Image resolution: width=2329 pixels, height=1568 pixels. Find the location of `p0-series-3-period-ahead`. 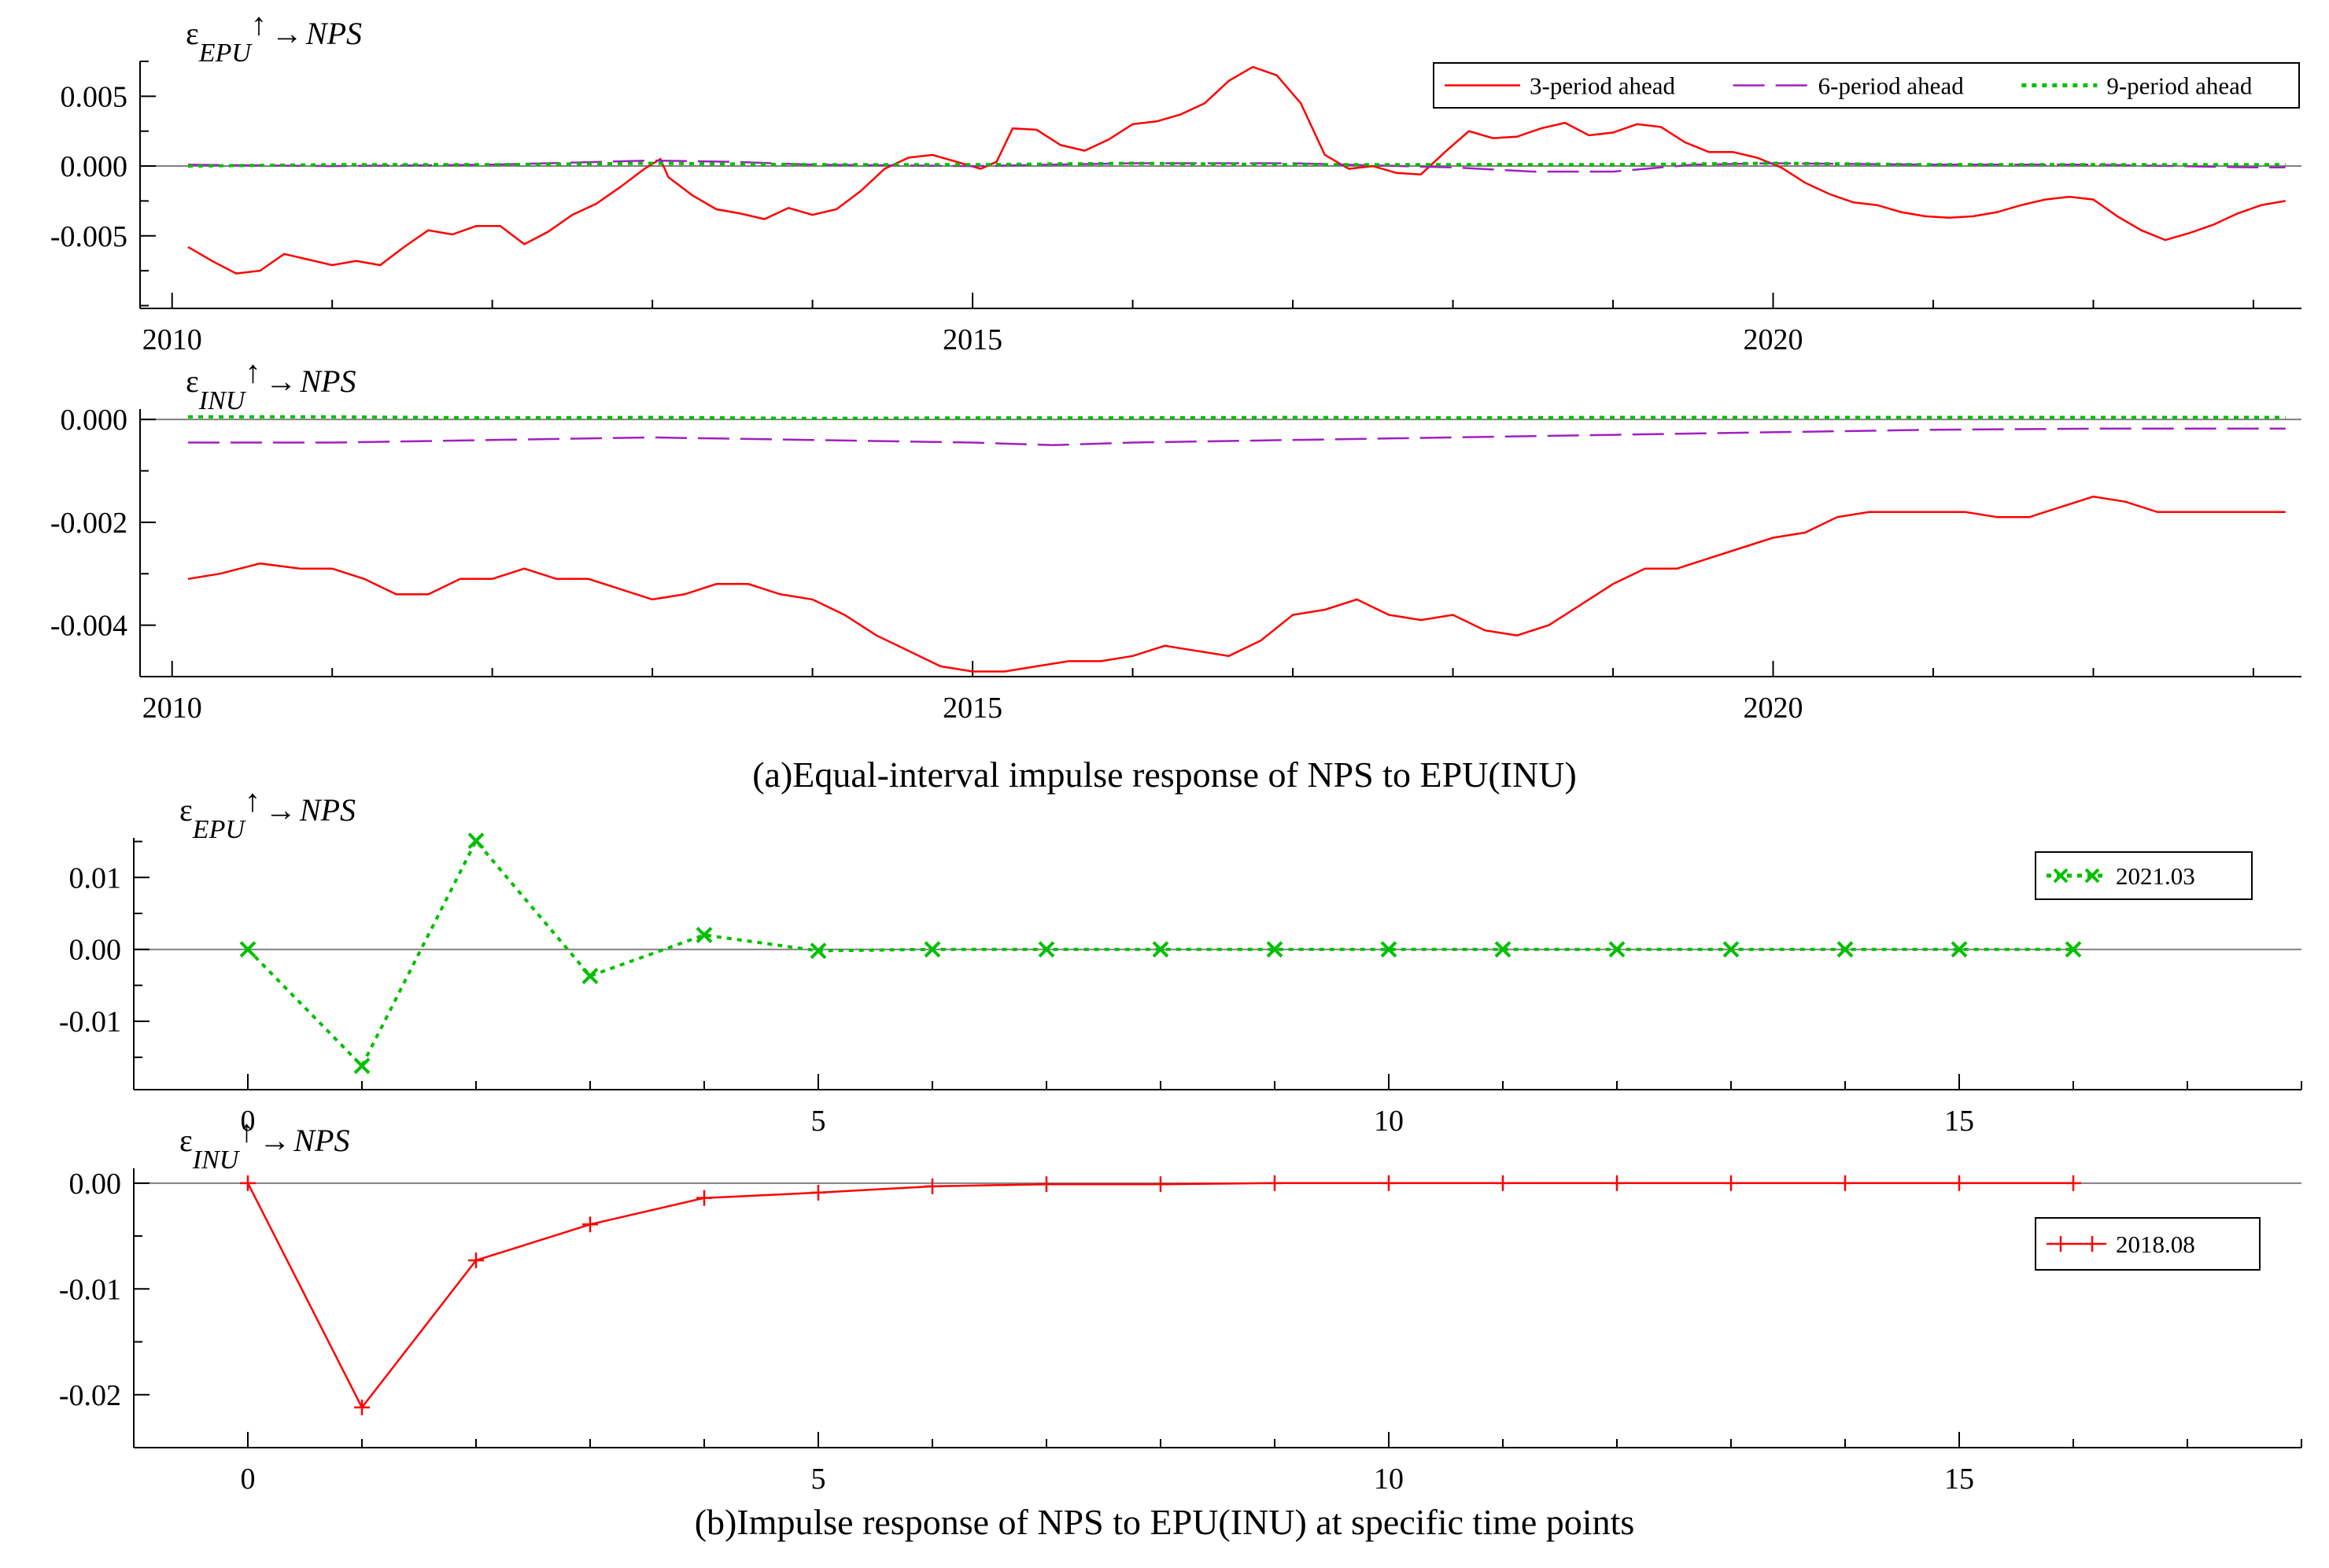

p0-series-3-period-ahead is located at coordinates (1236, 170).